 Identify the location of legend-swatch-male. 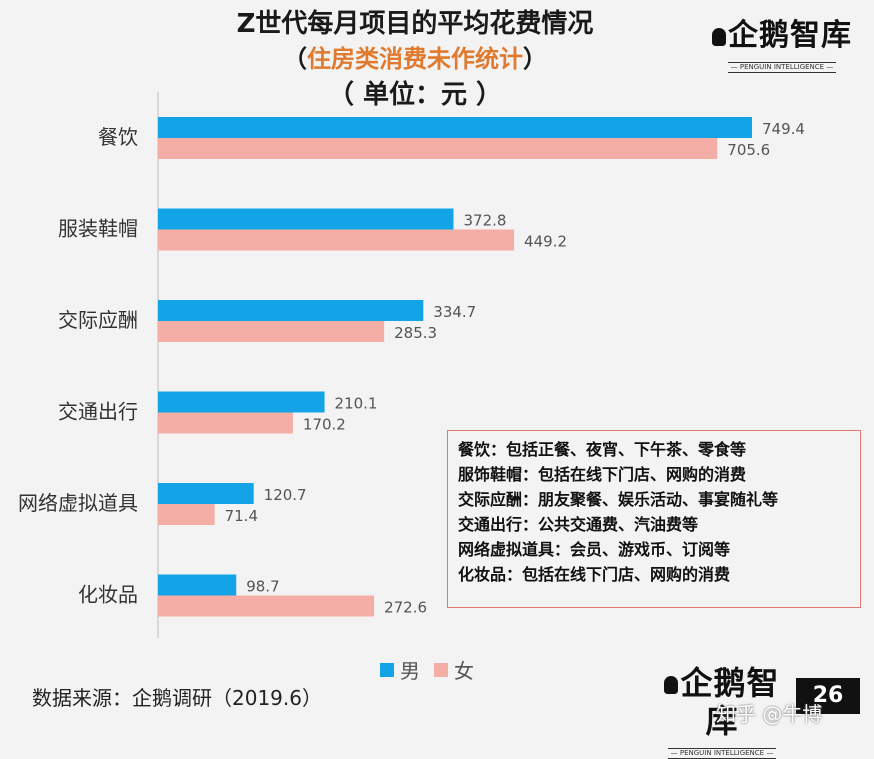
(387, 669).